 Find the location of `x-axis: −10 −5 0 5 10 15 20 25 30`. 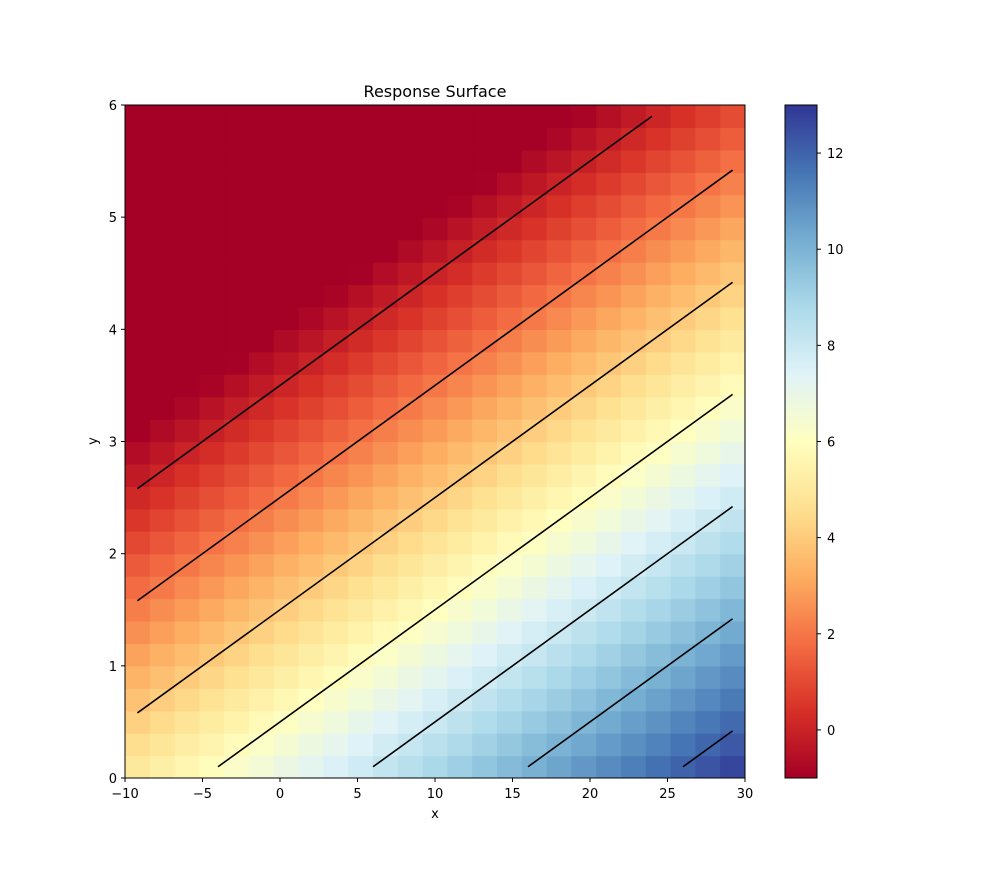

x-axis: −10 −5 0 5 10 15 20 25 30 is located at coordinates (432, 790).